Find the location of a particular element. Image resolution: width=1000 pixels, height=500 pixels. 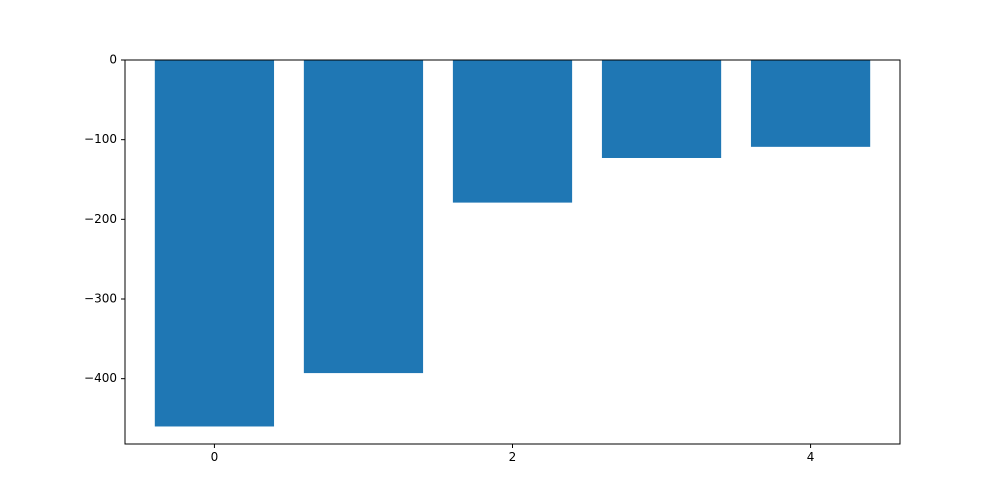

y-tick-label: −100 is located at coordinates (100, 139).